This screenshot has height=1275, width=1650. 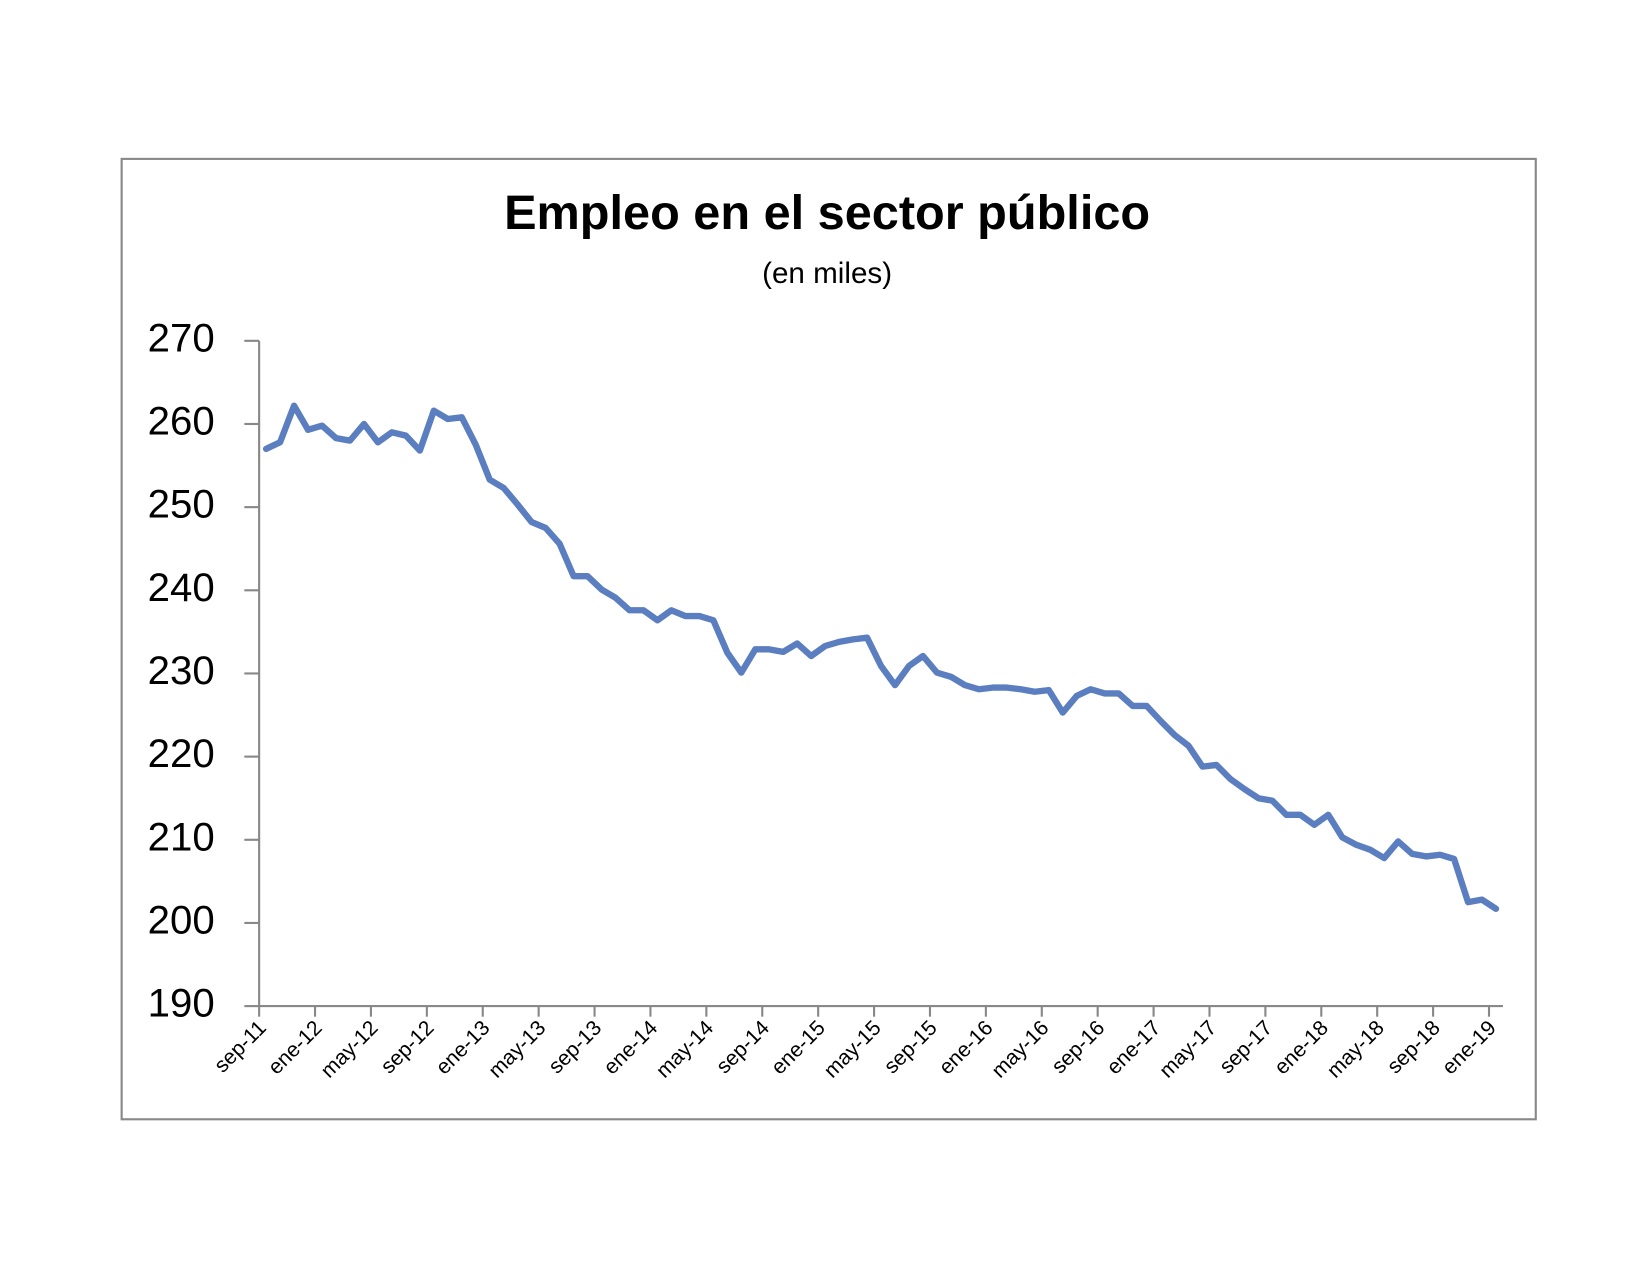 I want to click on y-tick-label: 220, so click(x=181, y=753).